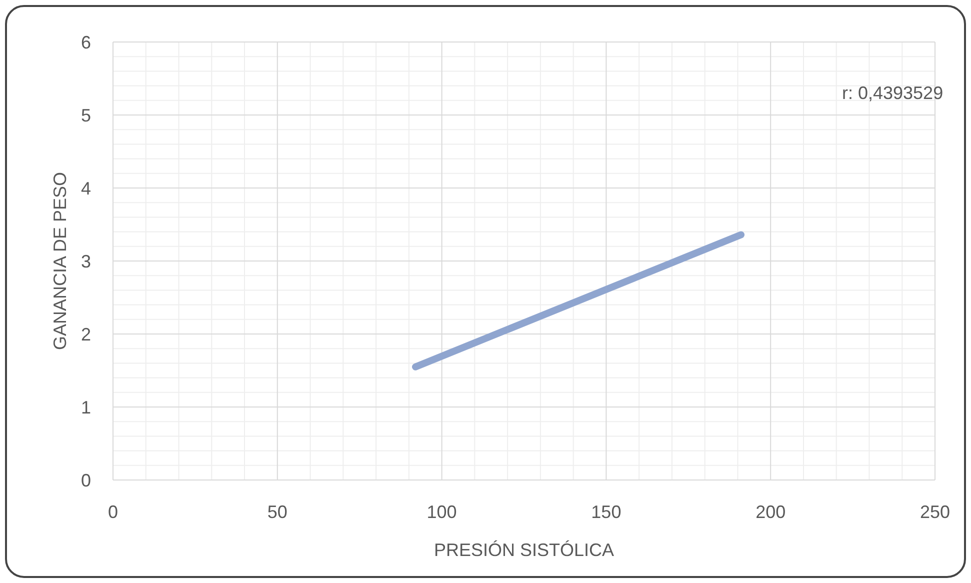  I want to click on x-axis-title: PRESIÓN SISTÓLICA, so click(524, 550).